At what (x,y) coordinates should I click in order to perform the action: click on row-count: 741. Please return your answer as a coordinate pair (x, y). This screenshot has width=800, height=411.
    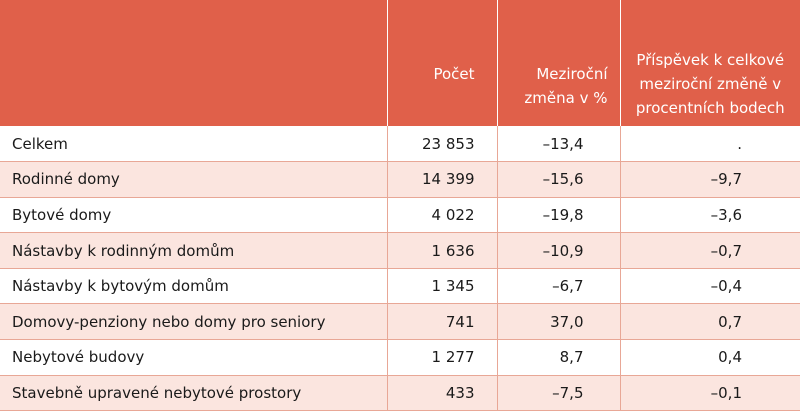
    Looking at the image, I should click on (442, 322).